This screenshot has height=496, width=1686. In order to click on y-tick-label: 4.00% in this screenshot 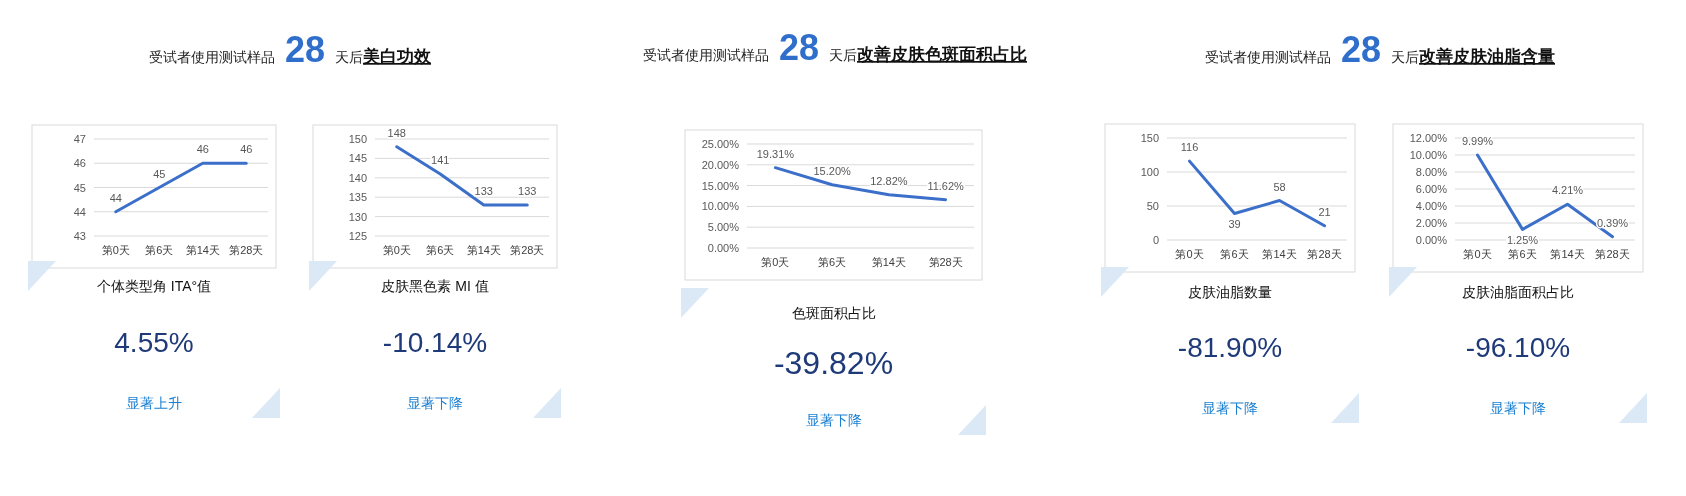, I will do `click(1431, 206)`.